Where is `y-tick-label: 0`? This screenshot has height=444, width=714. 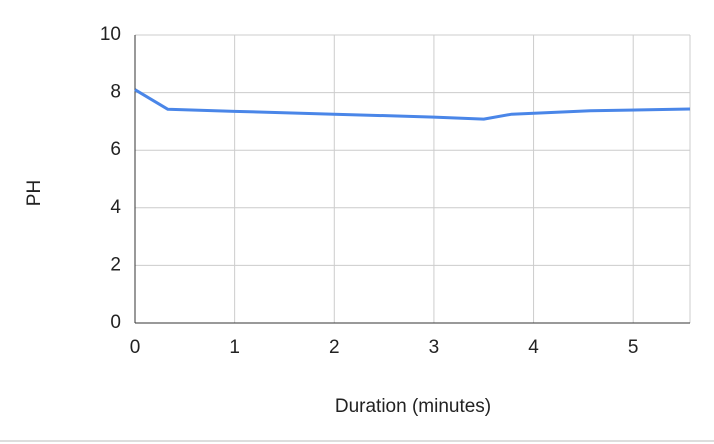
y-tick-label: 0 is located at coordinates (115, 322).